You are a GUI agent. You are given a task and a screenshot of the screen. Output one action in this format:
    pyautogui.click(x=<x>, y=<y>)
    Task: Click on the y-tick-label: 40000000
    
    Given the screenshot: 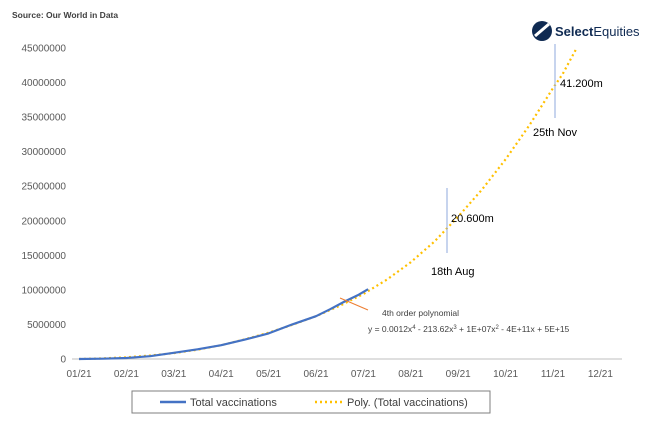 What is the action you would take?
    pyautogui.click(x=44, y=83)
    